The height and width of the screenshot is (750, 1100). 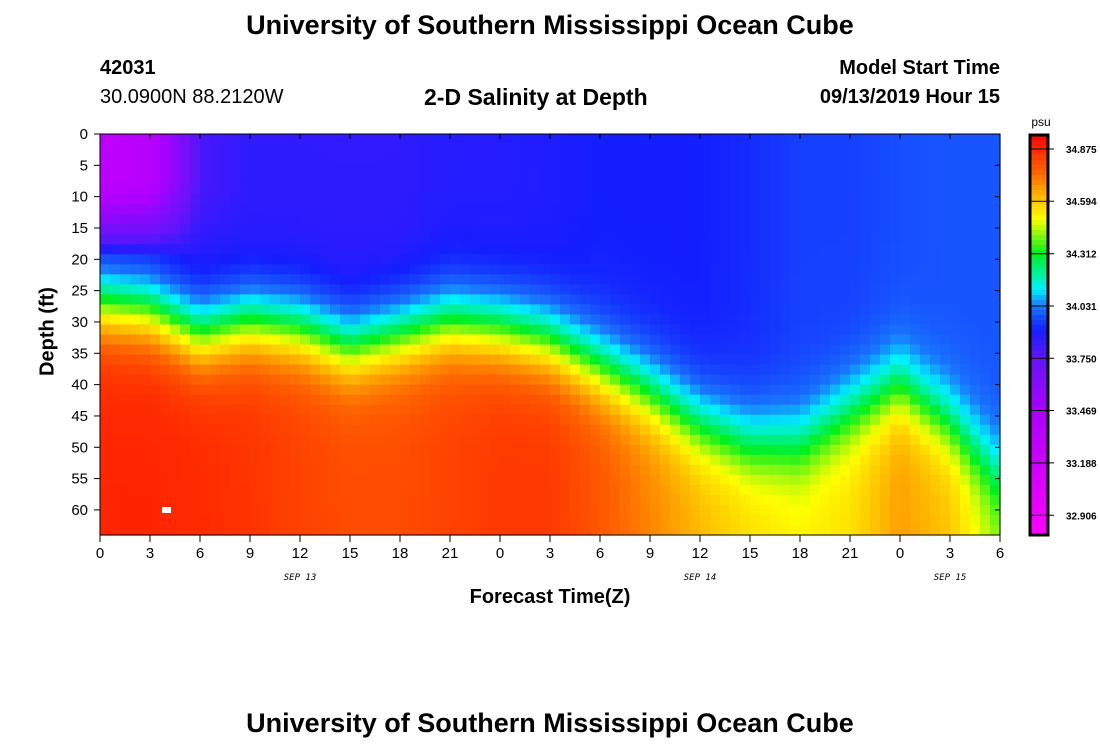 I want to click on x-axis-label: Forecast Time(Z), so click(x=550, y=597).